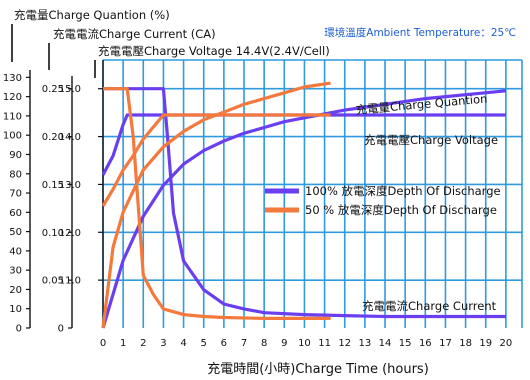 This screenshot has width=530, height=380. What do you see at coordinates (15, 155) in the screenshot?
I see `quantity-tick-label: 90` at bounding box center [15, 155].